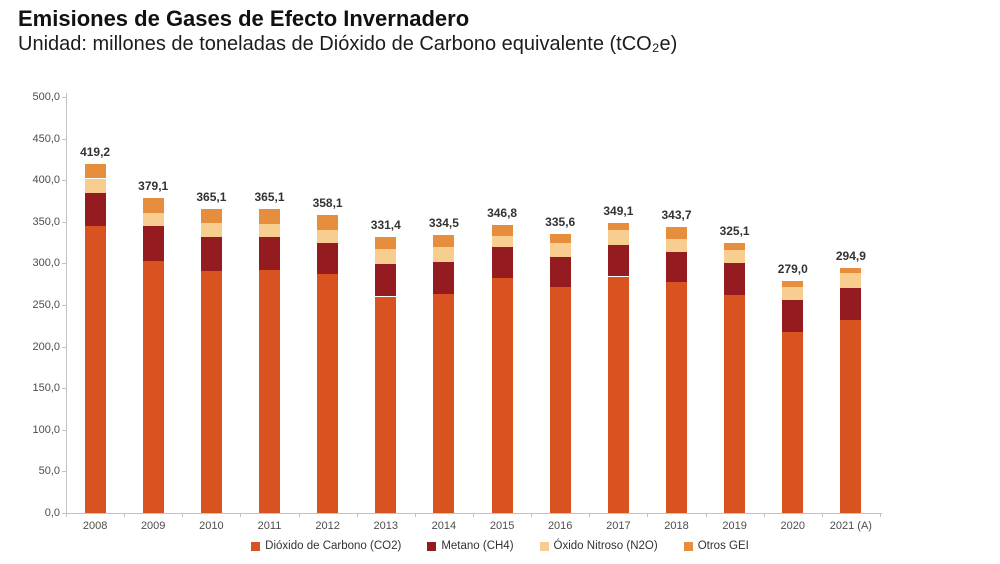 The width and height of the screenshot is (1000, 564). What do you see at coordinates (244, 18) in the screenshot?
I see `chart-title: Emisiones de Gases de Efecto Invernadero` at bounding box center [244, 18].